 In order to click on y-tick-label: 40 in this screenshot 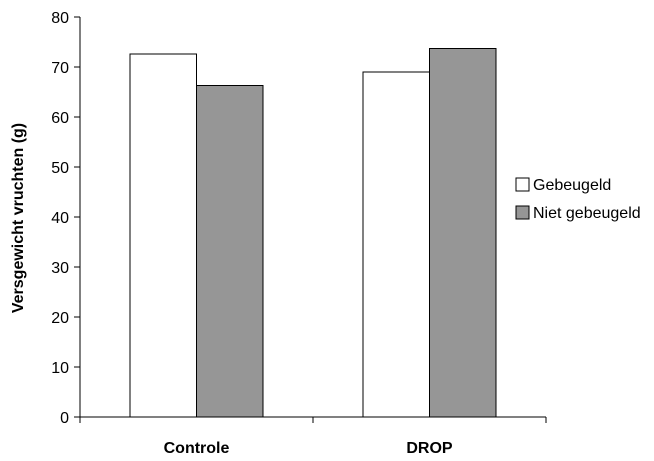, I will do `click(60, 218)`.